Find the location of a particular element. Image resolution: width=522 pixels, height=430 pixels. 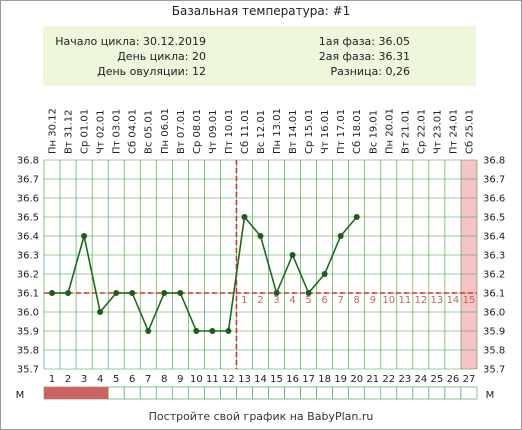

date-label: Пт 17.01 is located at coordinates (341, 131).